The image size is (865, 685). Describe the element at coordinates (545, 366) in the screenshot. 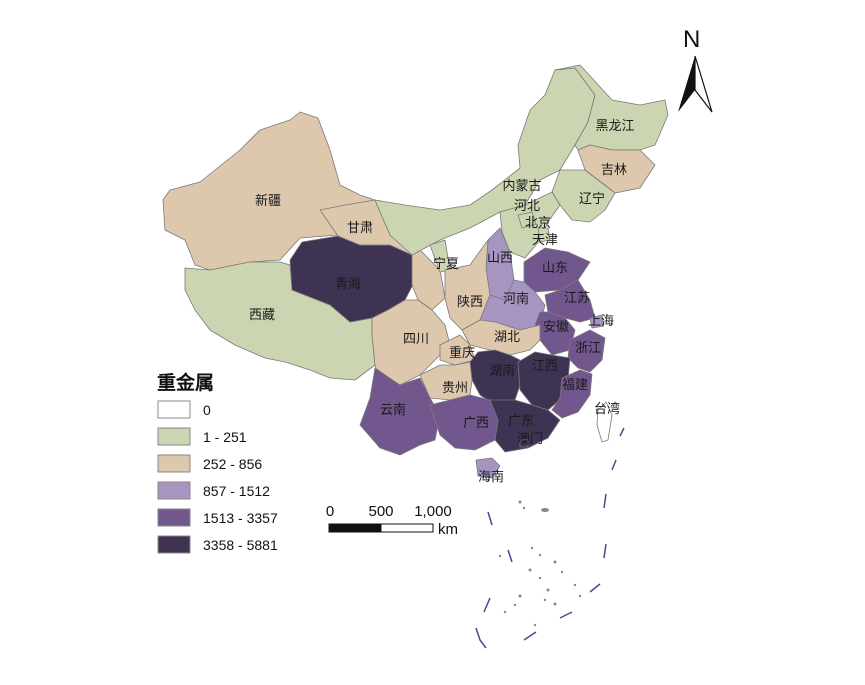

I see `province-label-24: 江西` at that location.